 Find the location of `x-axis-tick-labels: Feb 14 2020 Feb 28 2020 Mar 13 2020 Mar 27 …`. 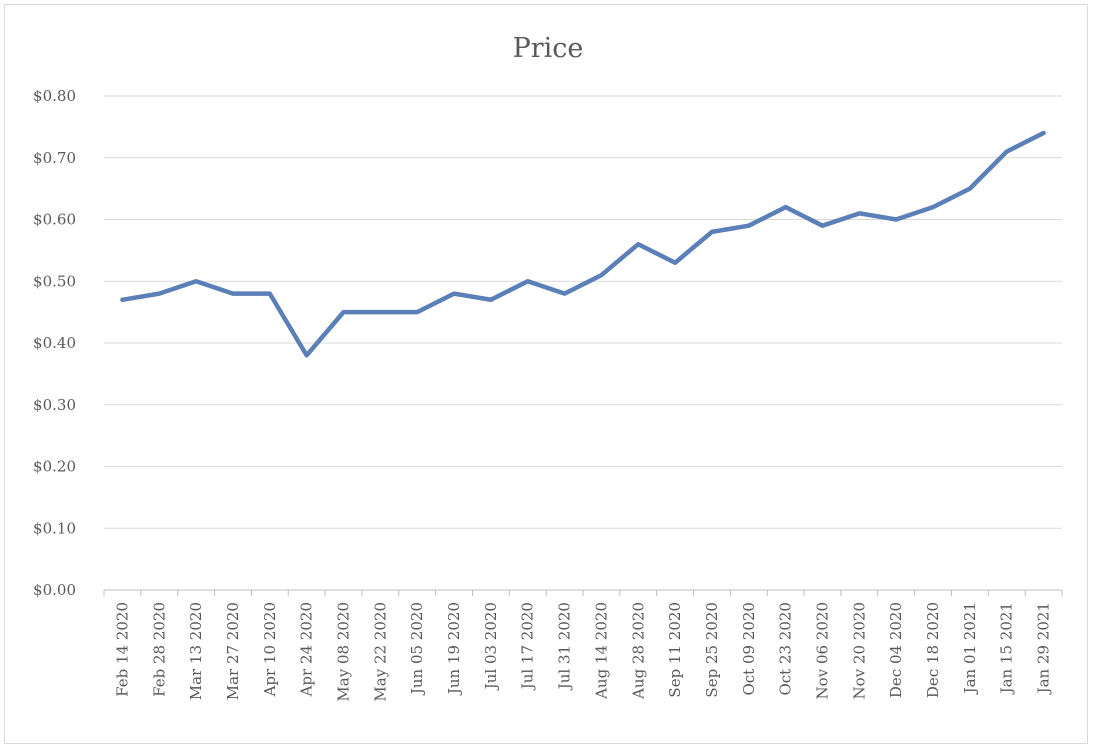

x-axis-tick-labels: Feb 14 2020 Feb 28 2020 Mar 13 2020 Mar 27 … is located at coordinates (582, 652).